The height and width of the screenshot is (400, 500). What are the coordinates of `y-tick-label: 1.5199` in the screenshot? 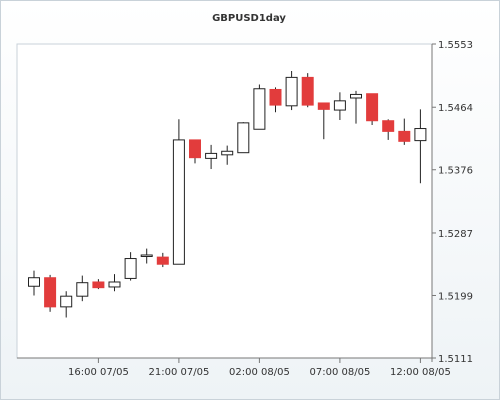 It's located at (455, 296).